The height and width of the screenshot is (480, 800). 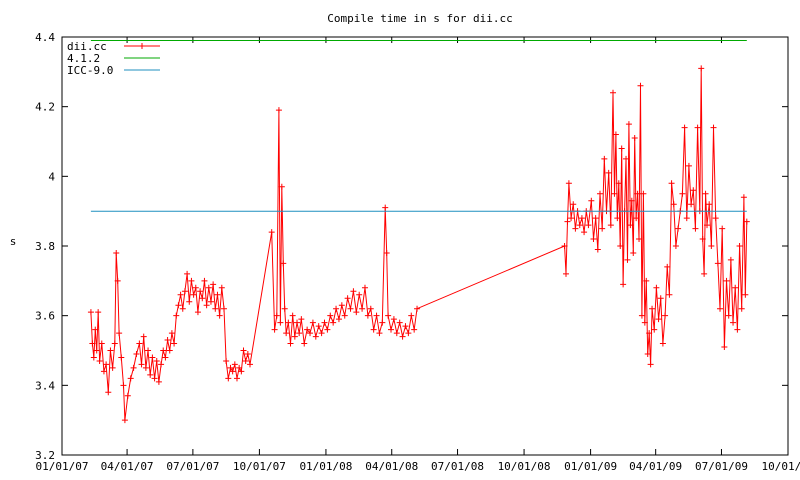 What do you see at coordinates (87, 46) in the screenshot?
I see `legend-label-dii-cc: dii.cc` at bounding box center [87, 46].